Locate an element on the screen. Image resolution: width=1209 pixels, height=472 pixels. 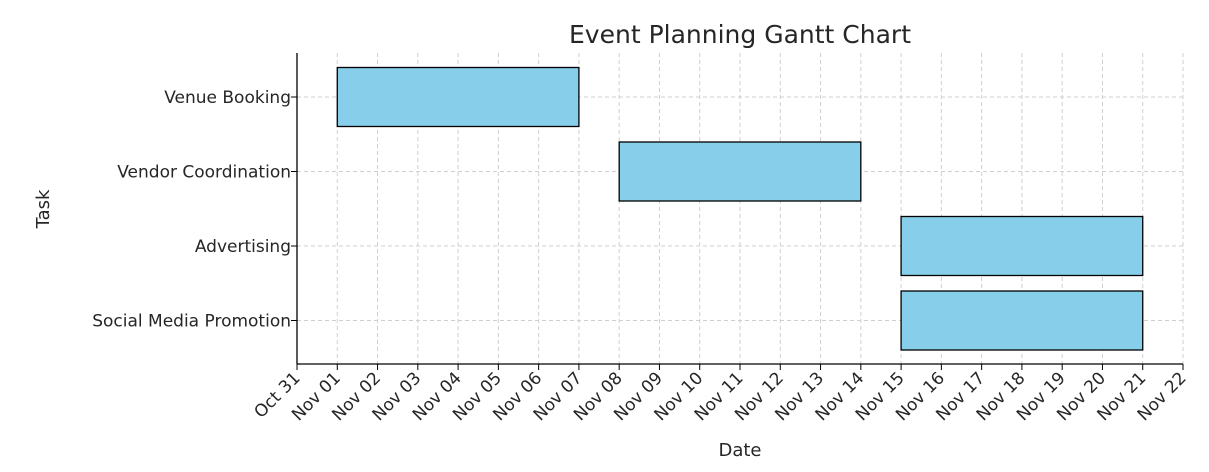
y-axis-label: Task is located at coordinates (43, 209).